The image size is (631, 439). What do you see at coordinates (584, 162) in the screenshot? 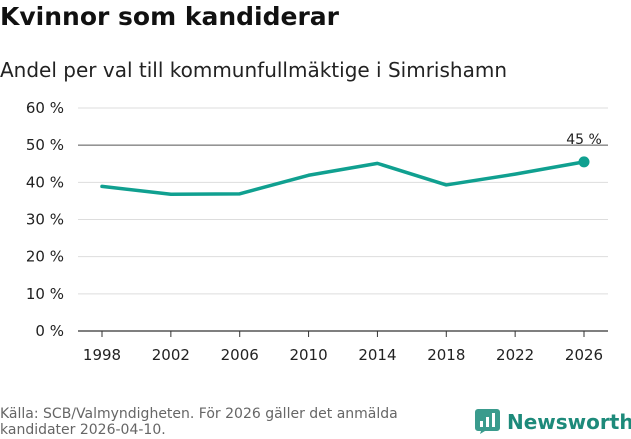
I see `end-point-marker` at bounding box center [584, 162].